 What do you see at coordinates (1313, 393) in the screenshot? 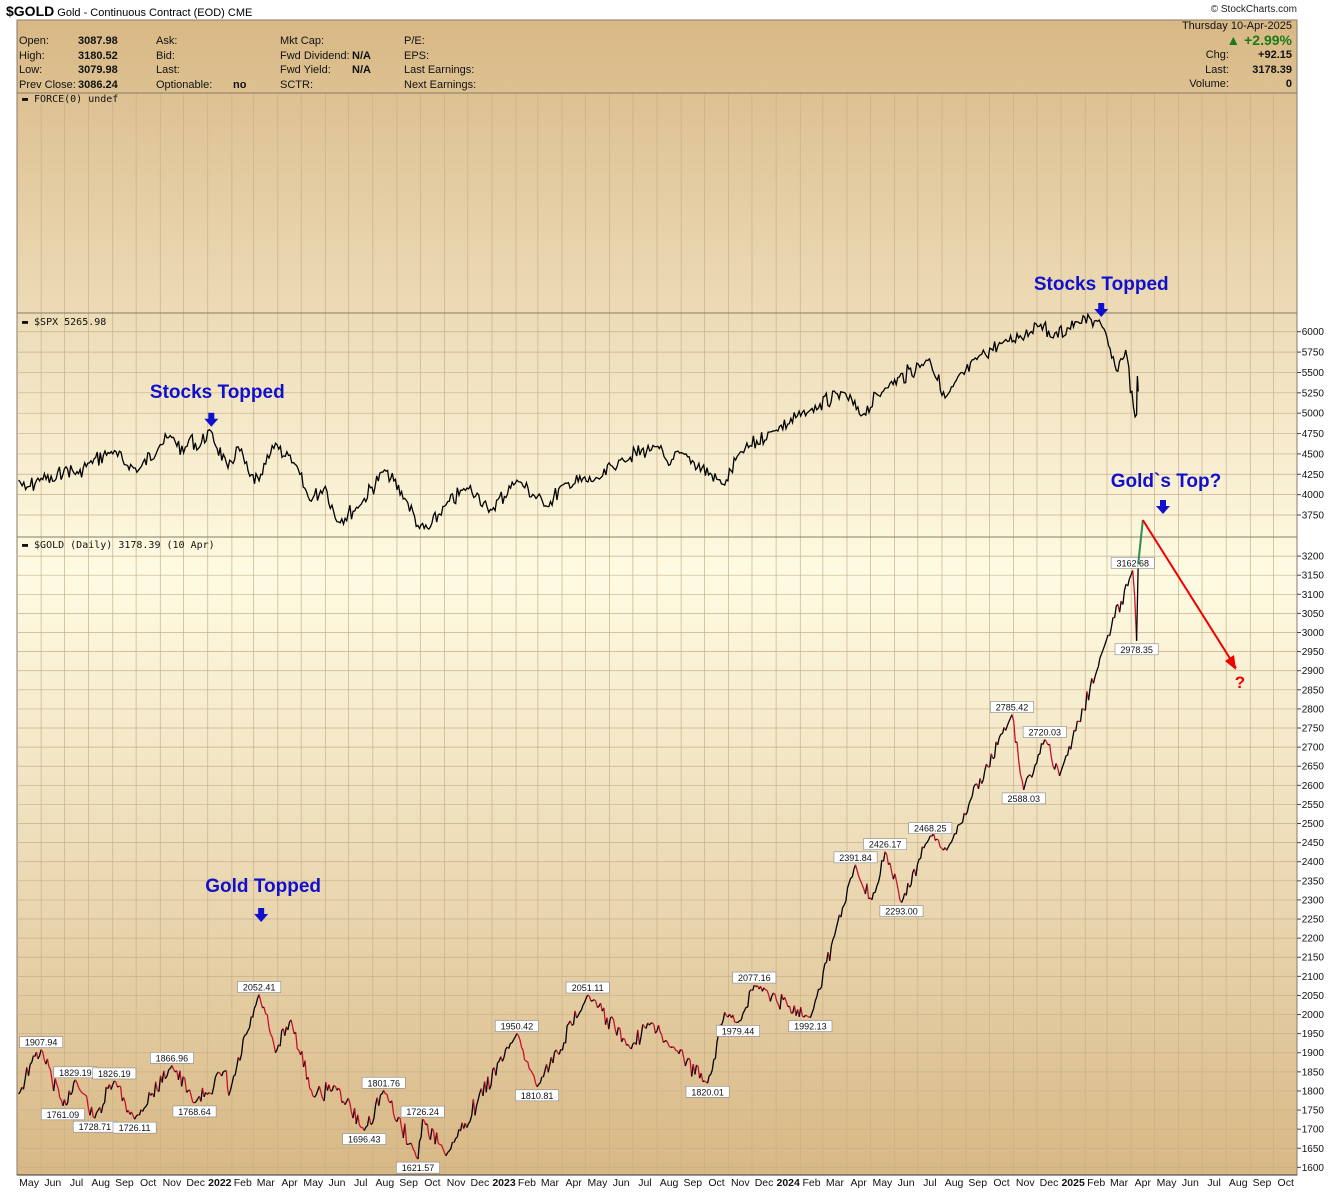
I see `y-tick-label: 5250` at bounding box center [1313, 393].